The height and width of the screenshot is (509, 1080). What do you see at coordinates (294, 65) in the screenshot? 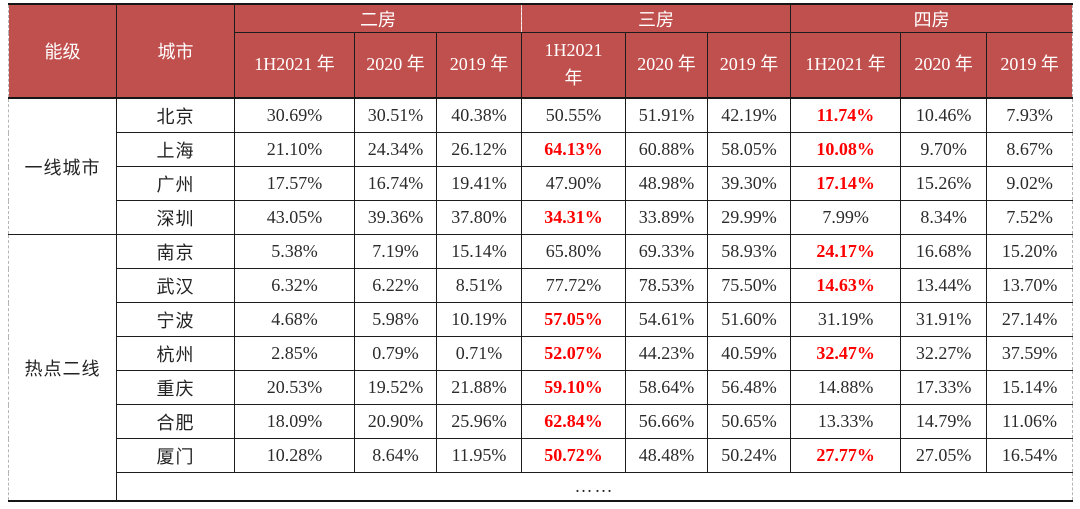
I see `header-2room-1h2021: 1H2021 年` at bounding box center [294, 65].